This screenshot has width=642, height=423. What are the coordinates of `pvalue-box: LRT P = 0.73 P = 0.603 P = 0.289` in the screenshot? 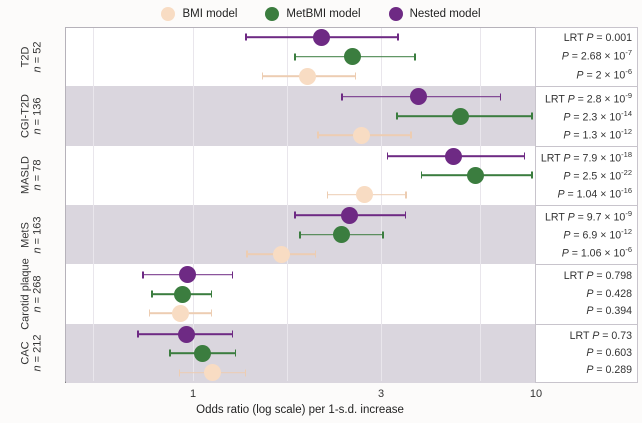 It's located at (586, 353).